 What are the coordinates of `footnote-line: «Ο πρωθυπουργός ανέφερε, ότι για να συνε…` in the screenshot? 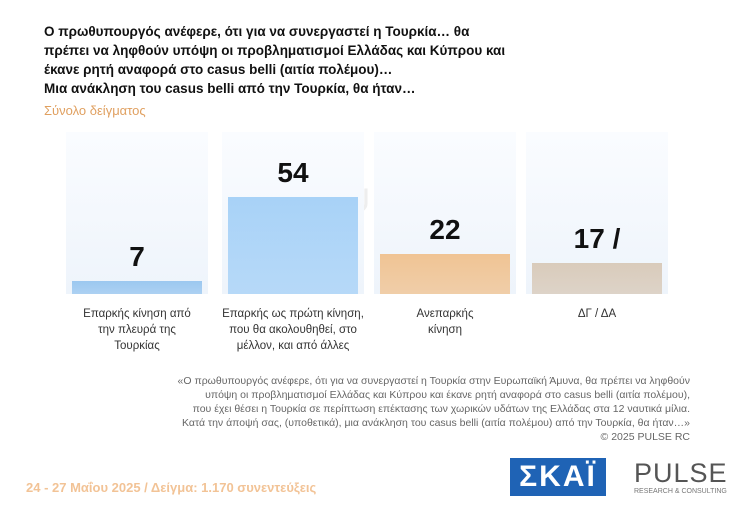 It's located at (433, 381).